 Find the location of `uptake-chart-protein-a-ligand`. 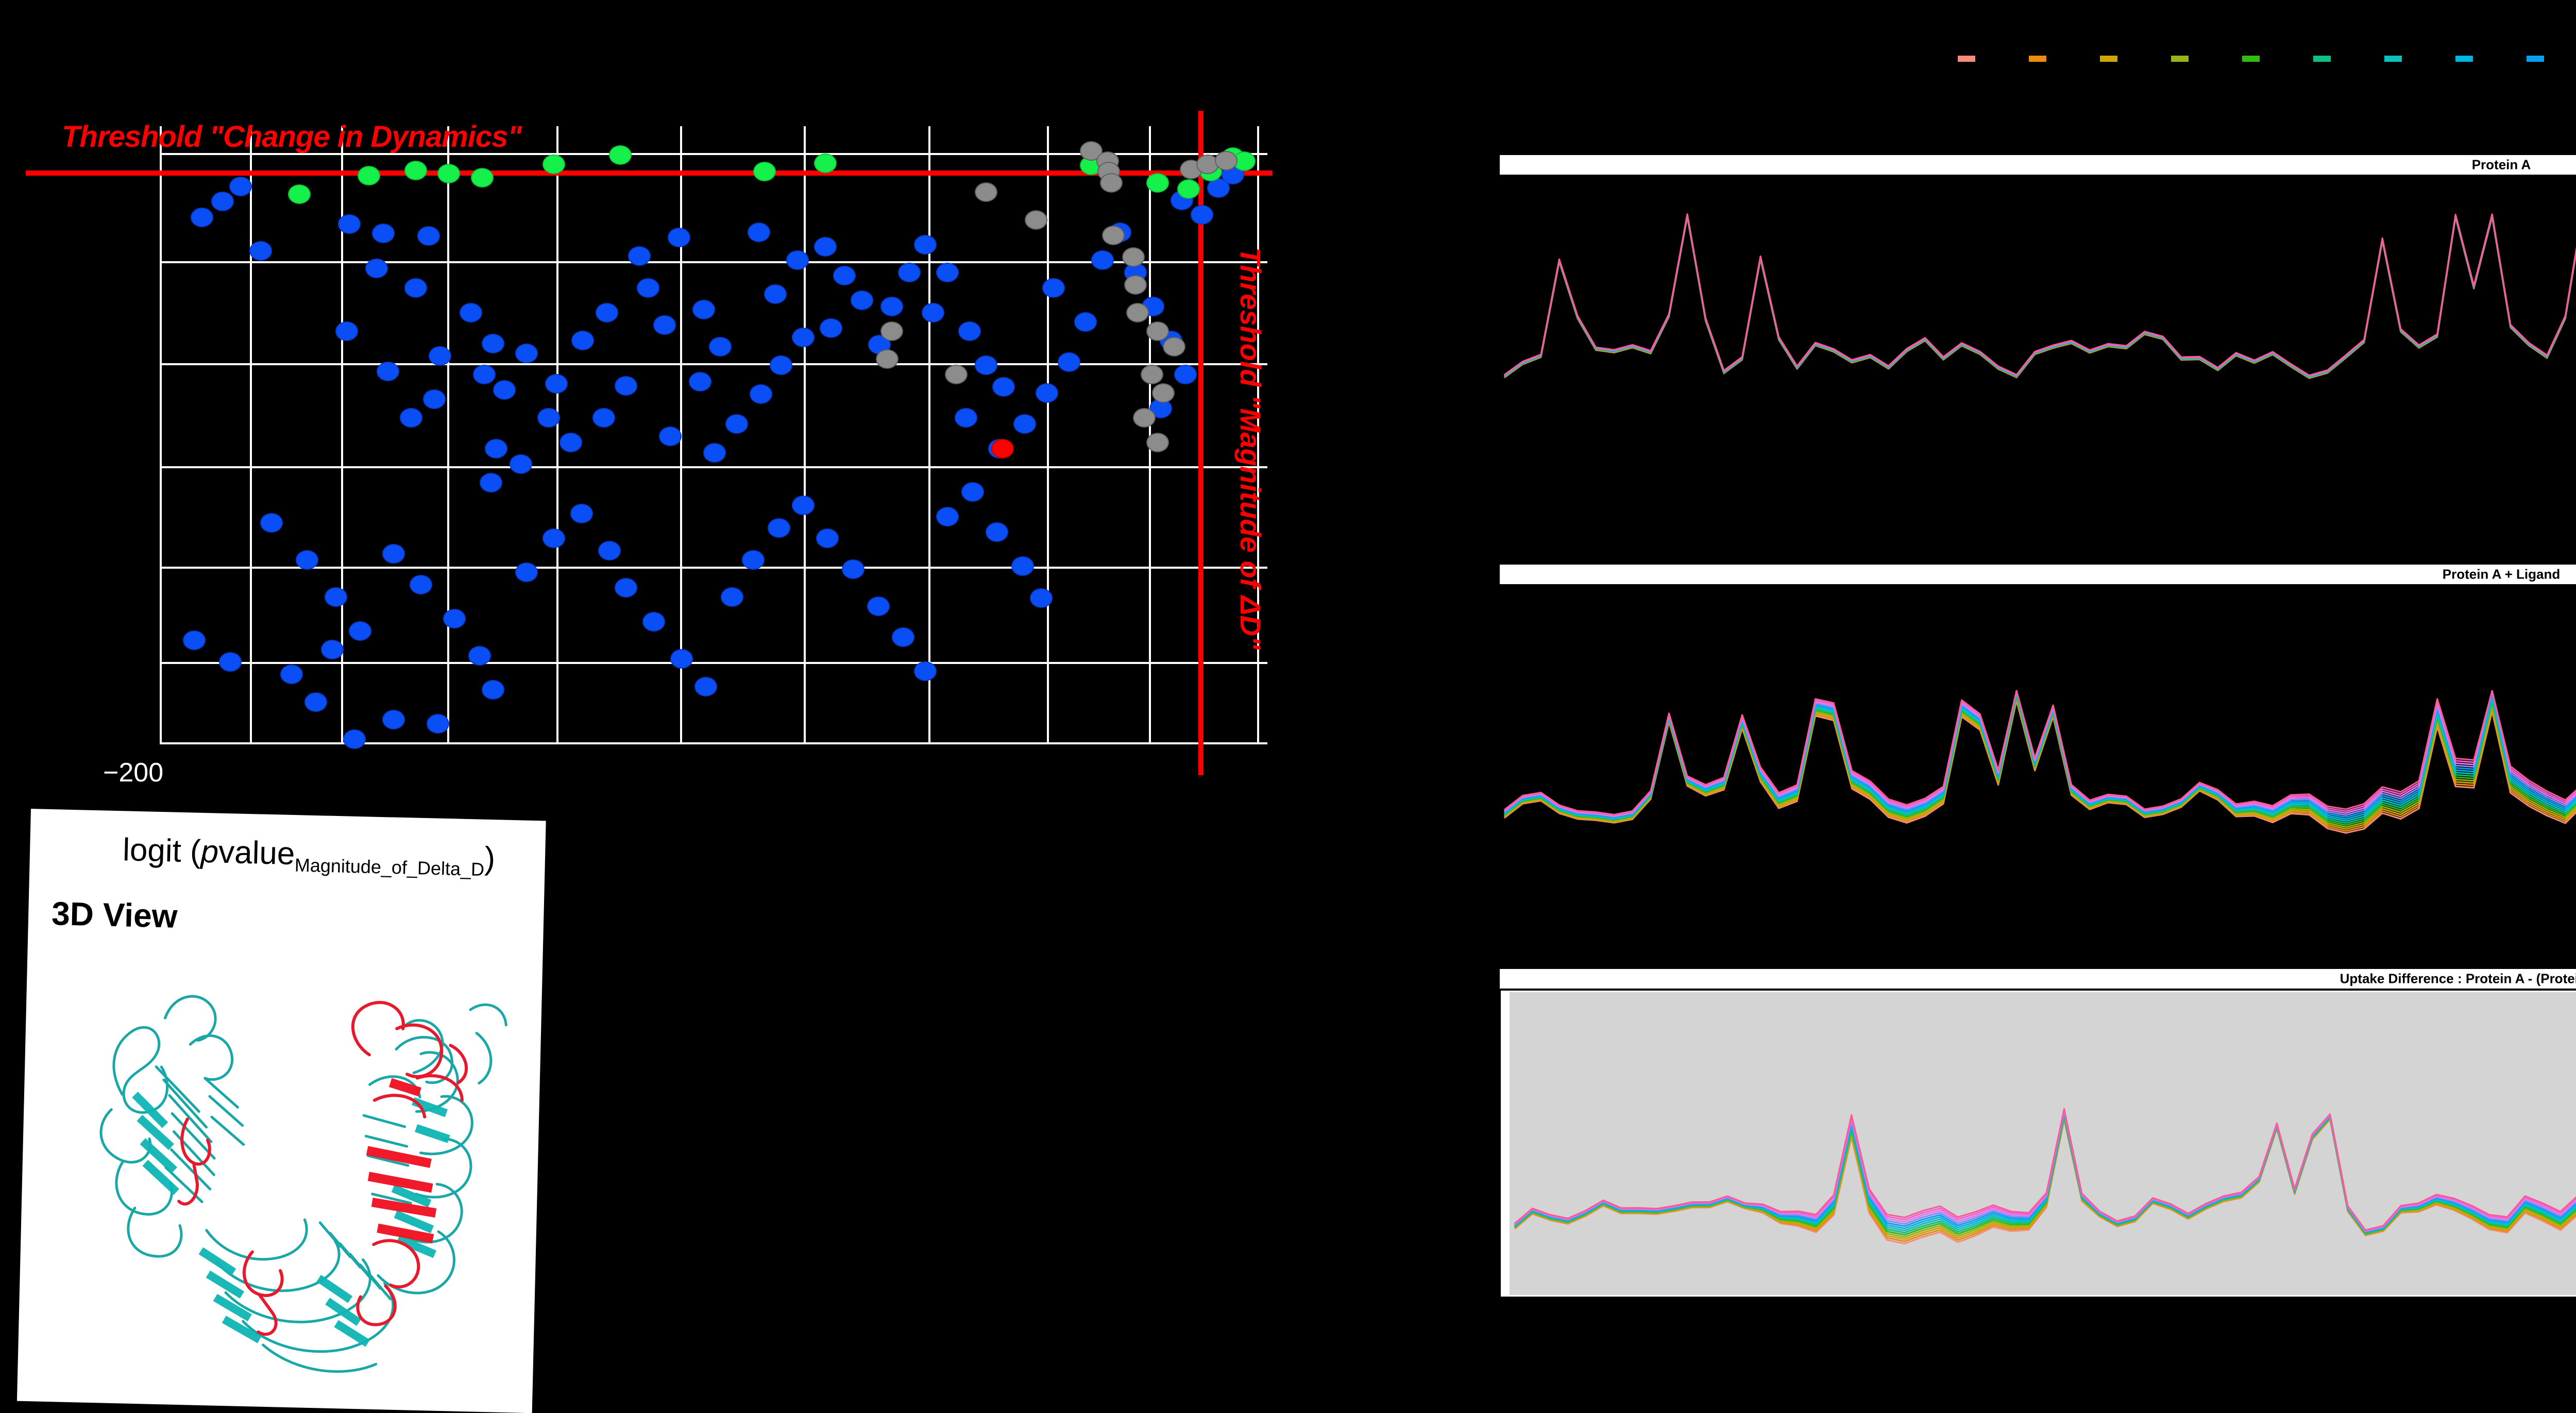

uptake-chart-protein-a-ligand is located at coordinates (2038, 735).